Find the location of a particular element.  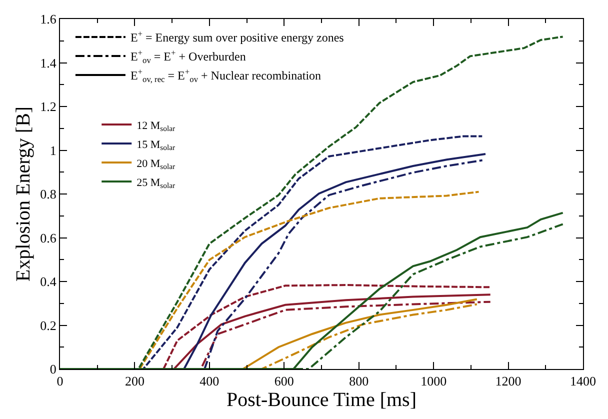

y-tick-label: 0.2 is located at coordinates (48, 325).